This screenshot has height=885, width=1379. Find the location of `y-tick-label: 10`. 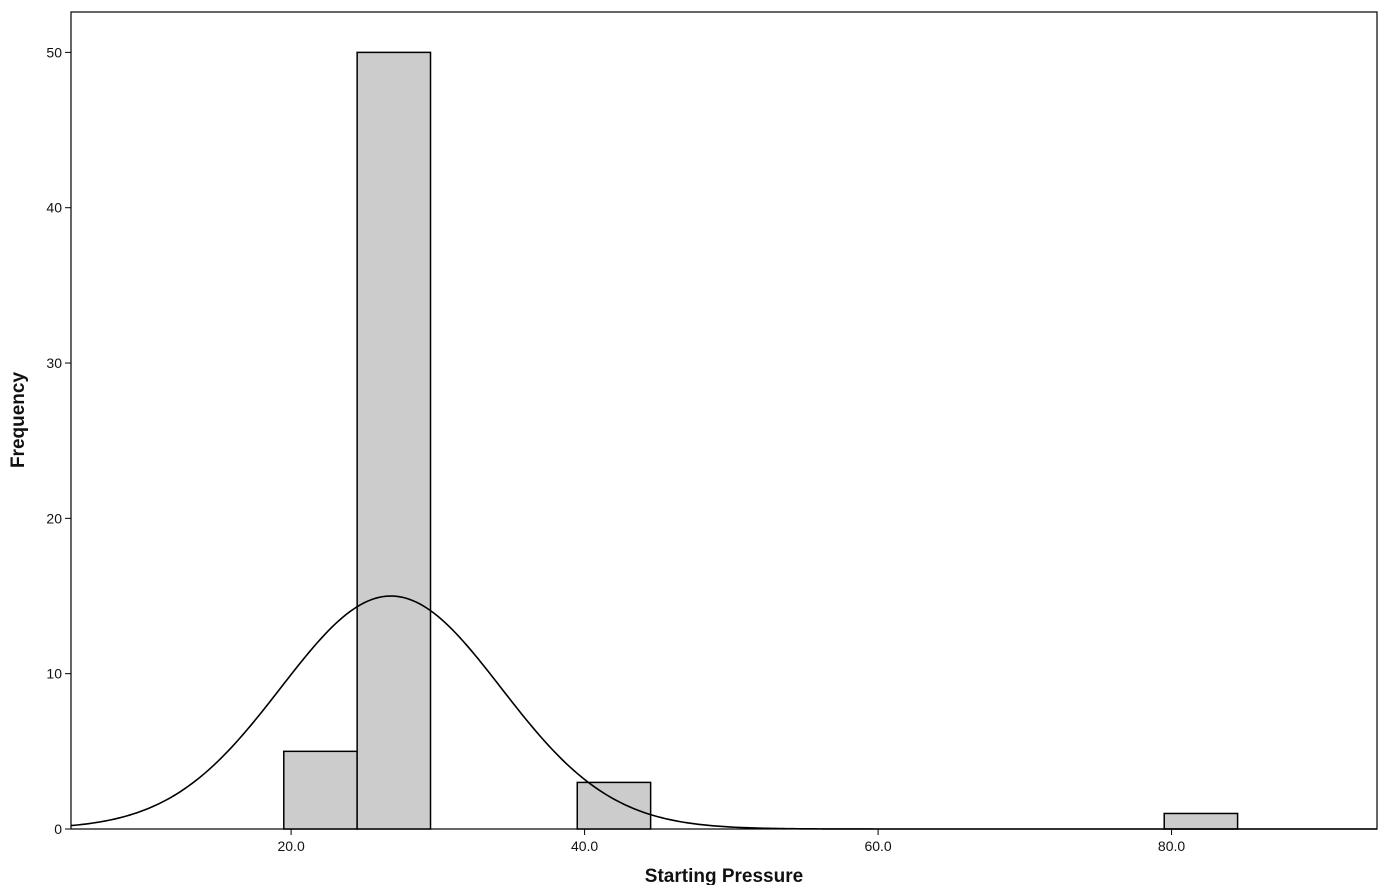

y-tick-label: 10 is located at coordinates (54, 674).